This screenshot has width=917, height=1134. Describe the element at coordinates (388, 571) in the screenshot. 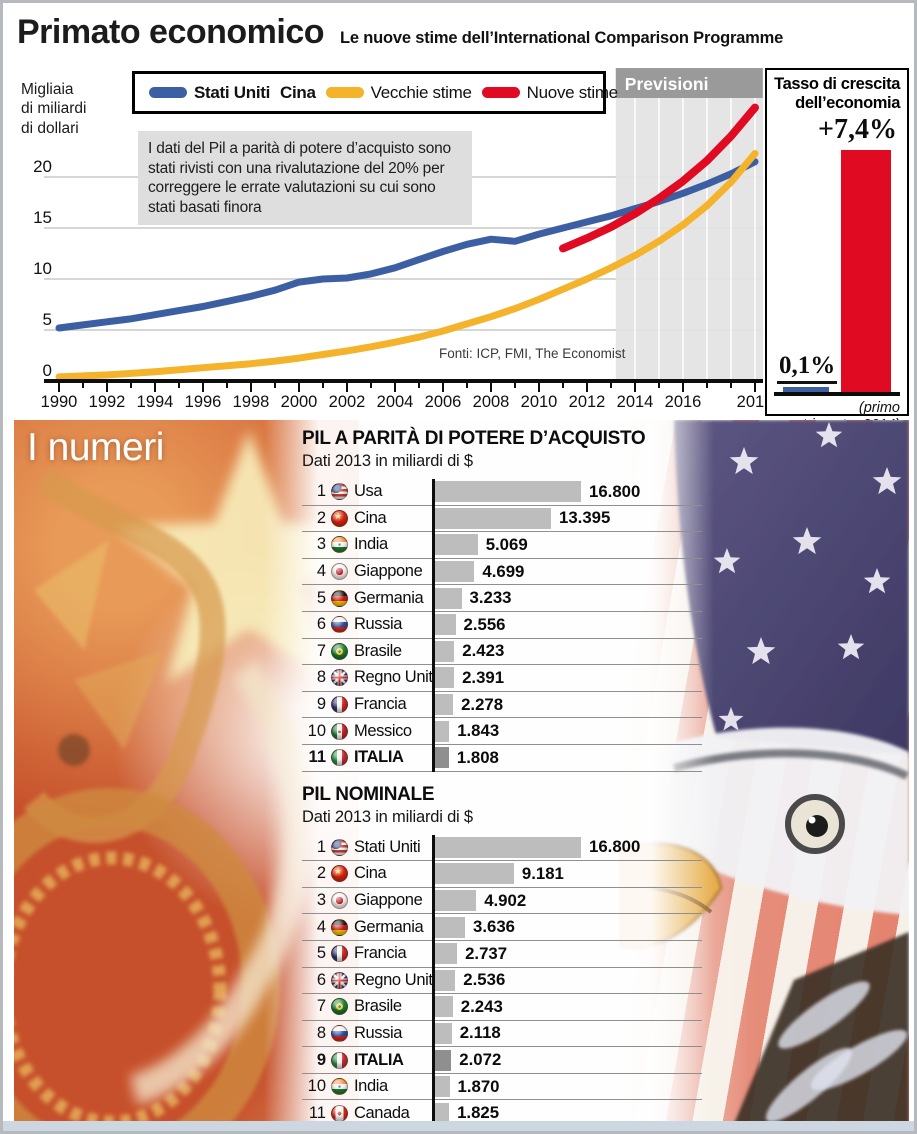

I see `country-name: Giappone` at that location.